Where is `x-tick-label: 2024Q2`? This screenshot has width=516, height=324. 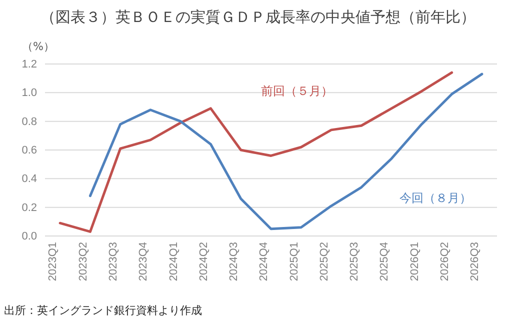
x-tick-label: 2024Q2 is located at coordinates (204, 262).